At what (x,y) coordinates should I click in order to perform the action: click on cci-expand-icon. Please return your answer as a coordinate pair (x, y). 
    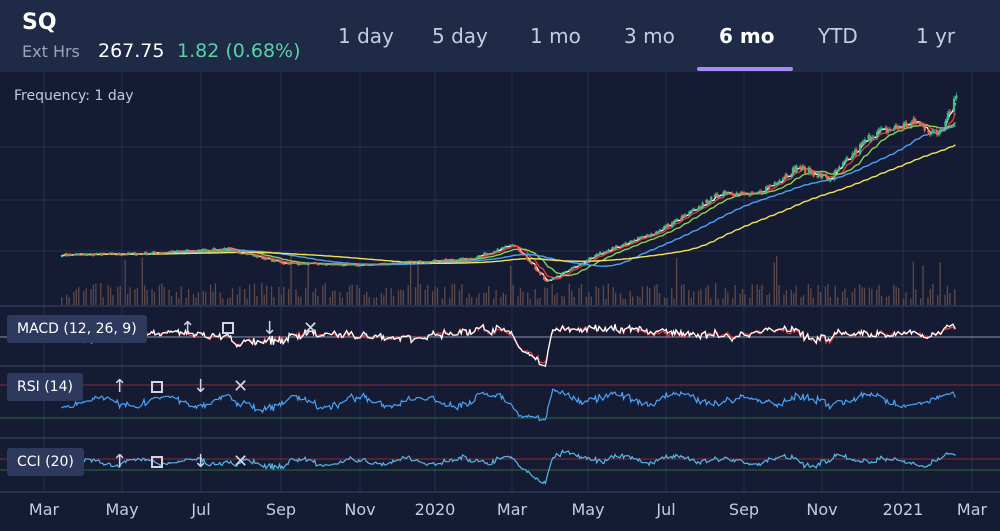
    Looking at the image, I should click on (157, 462).